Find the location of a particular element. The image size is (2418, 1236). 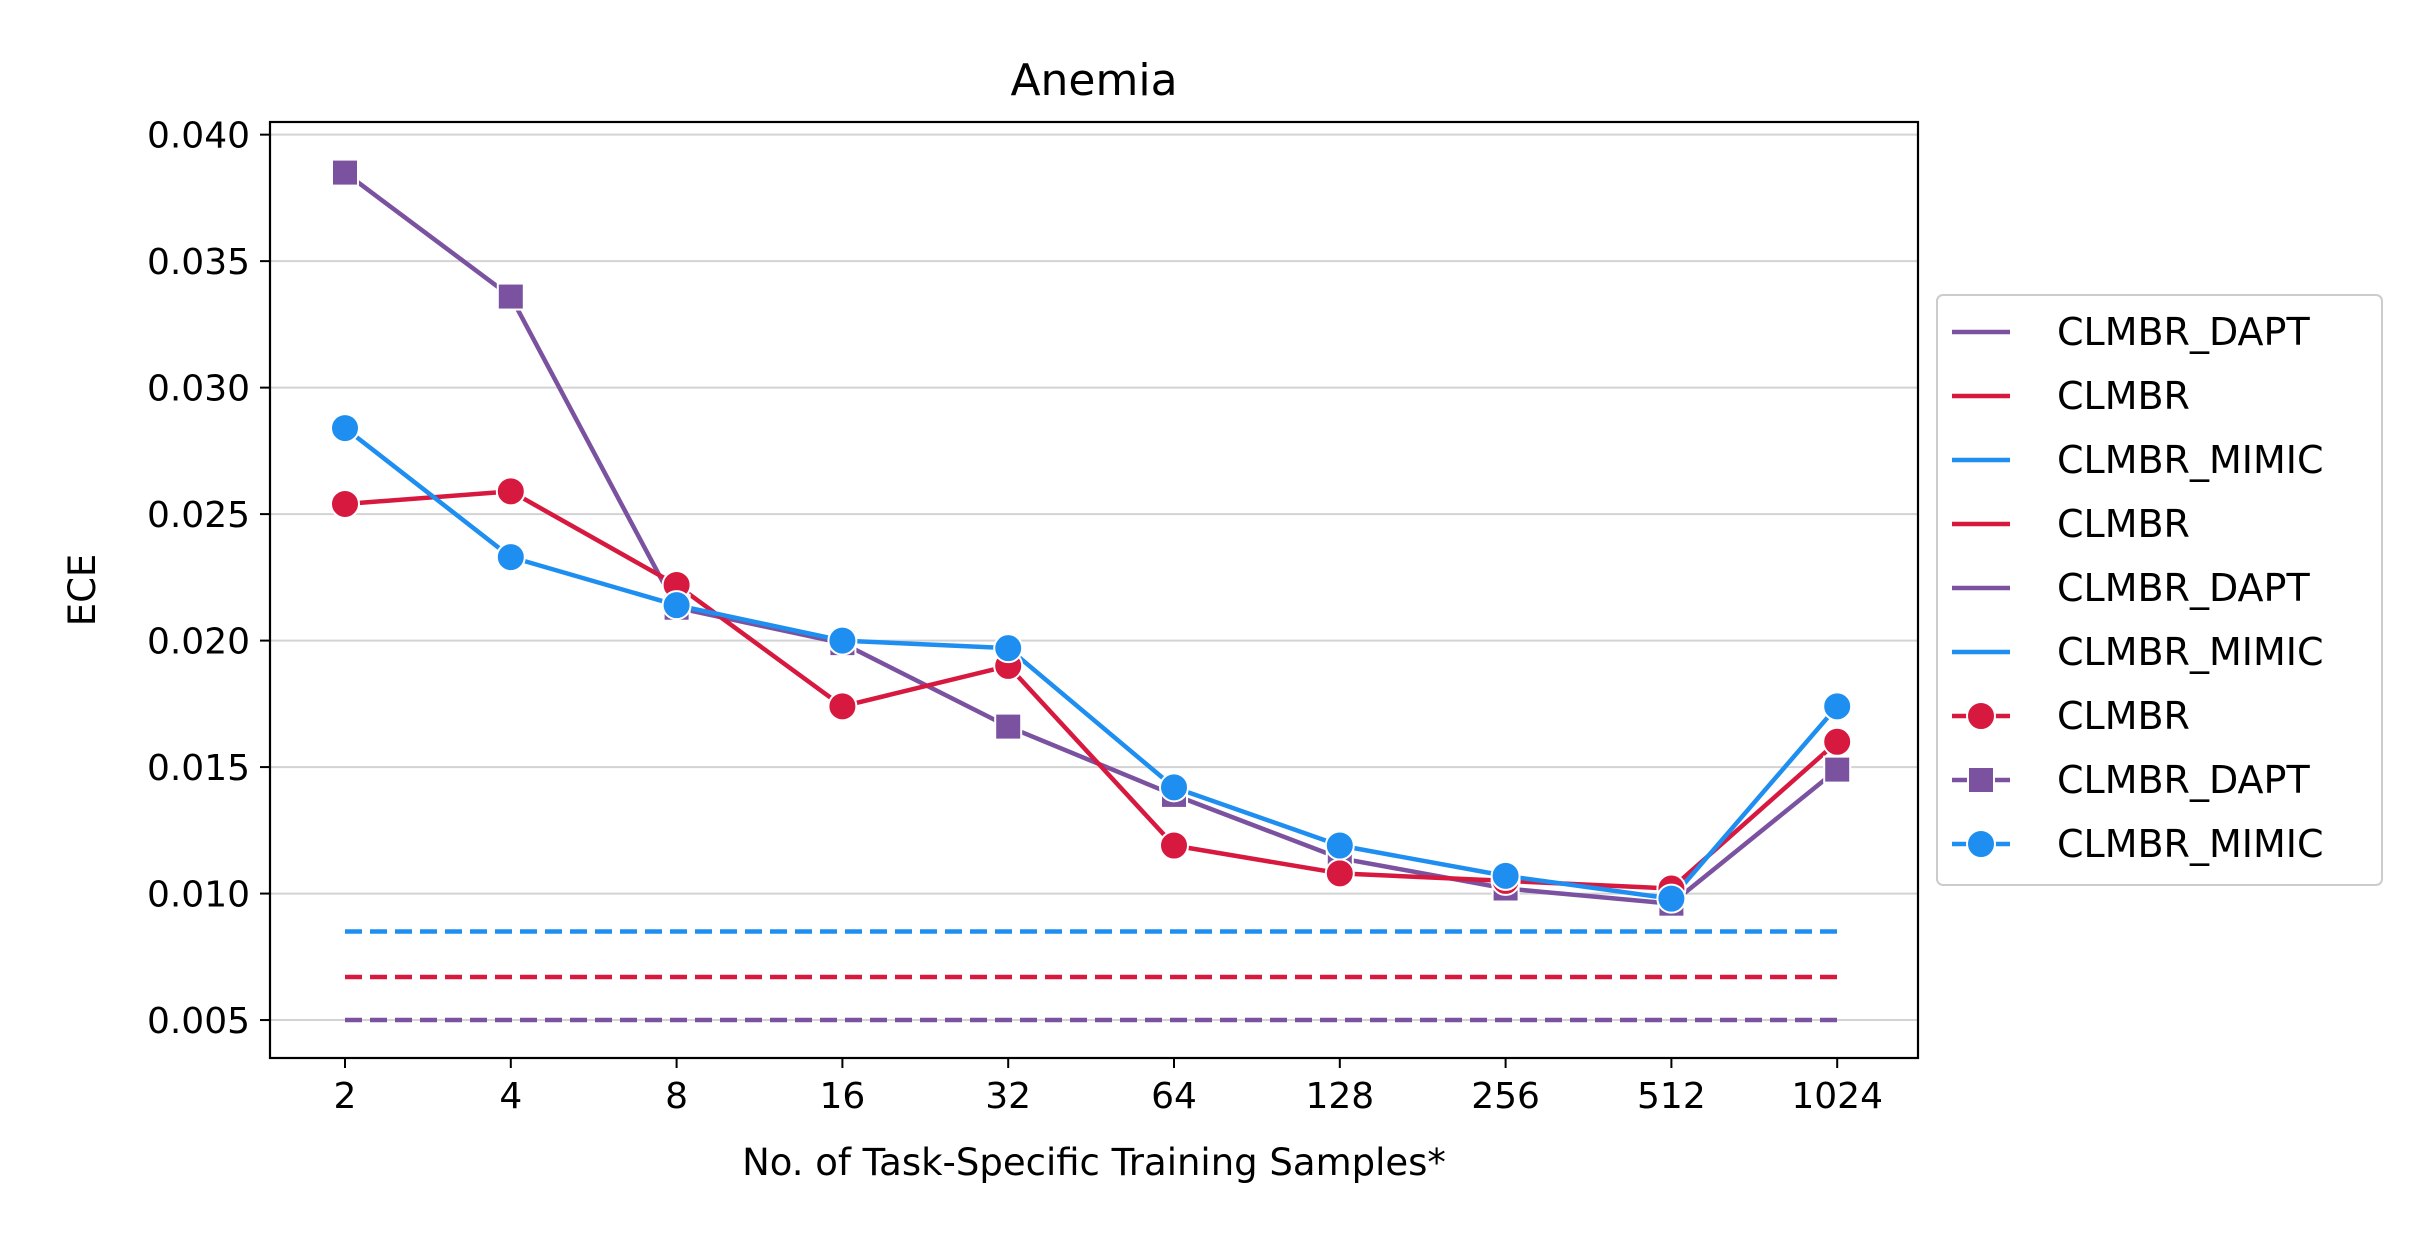

x-tick-label: 16 is located at coordinates (842, 1096).